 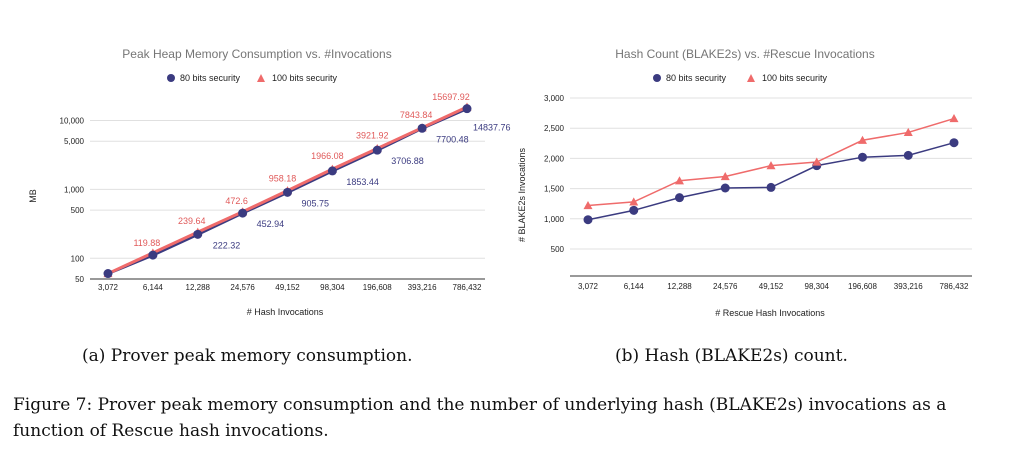 What do you see at coordinates (452, 139) in the screenshot?
I see `data-label: 7700.48` at bounding box center [452, 139].